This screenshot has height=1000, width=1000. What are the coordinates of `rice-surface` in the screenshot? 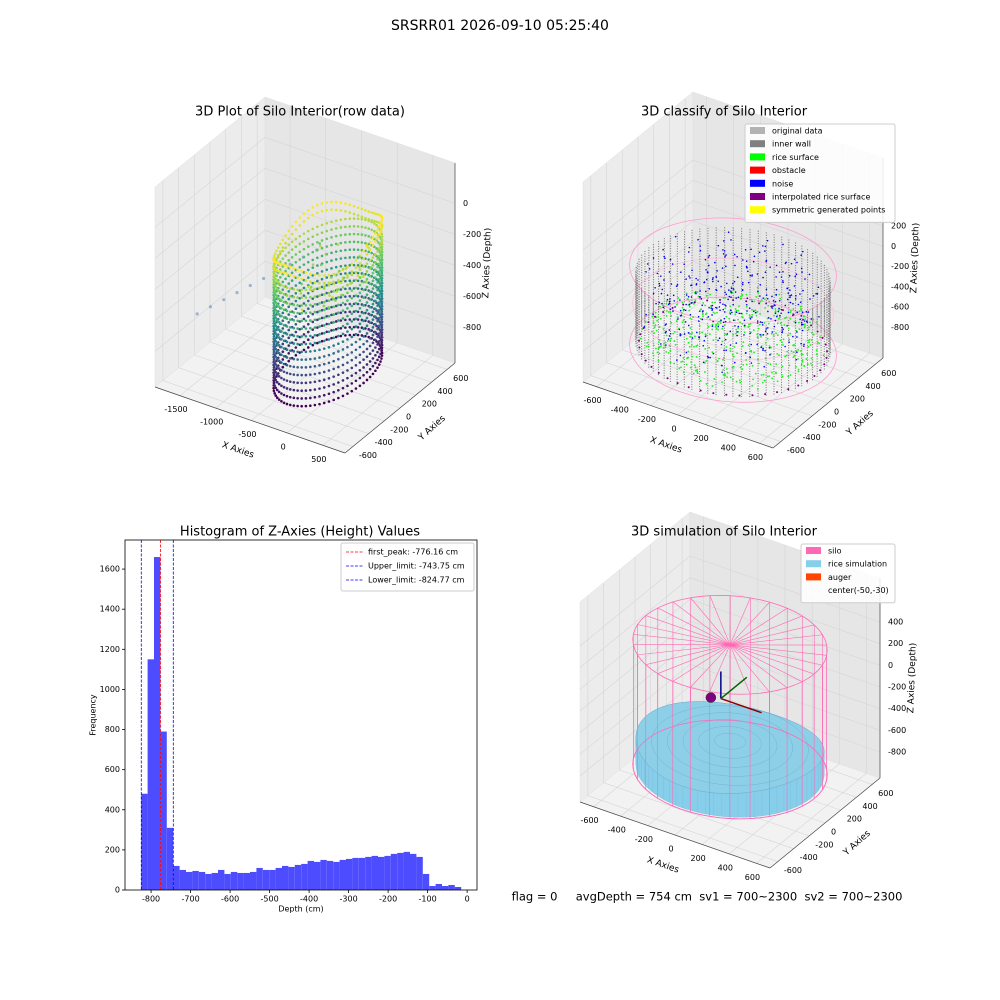 It's located at (773, 800).